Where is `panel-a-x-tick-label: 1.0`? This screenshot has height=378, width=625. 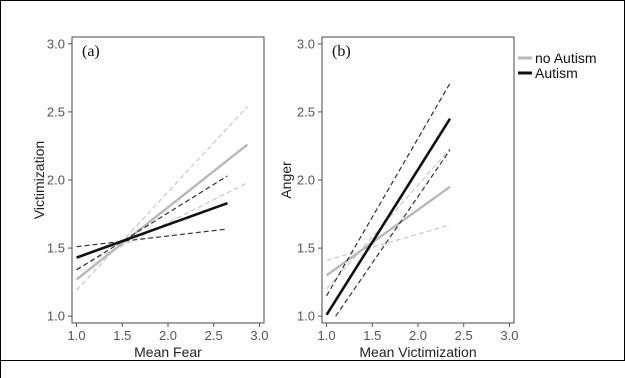 panel-a-x-tick-label: 1.0 is located at coordinates (77, 335).